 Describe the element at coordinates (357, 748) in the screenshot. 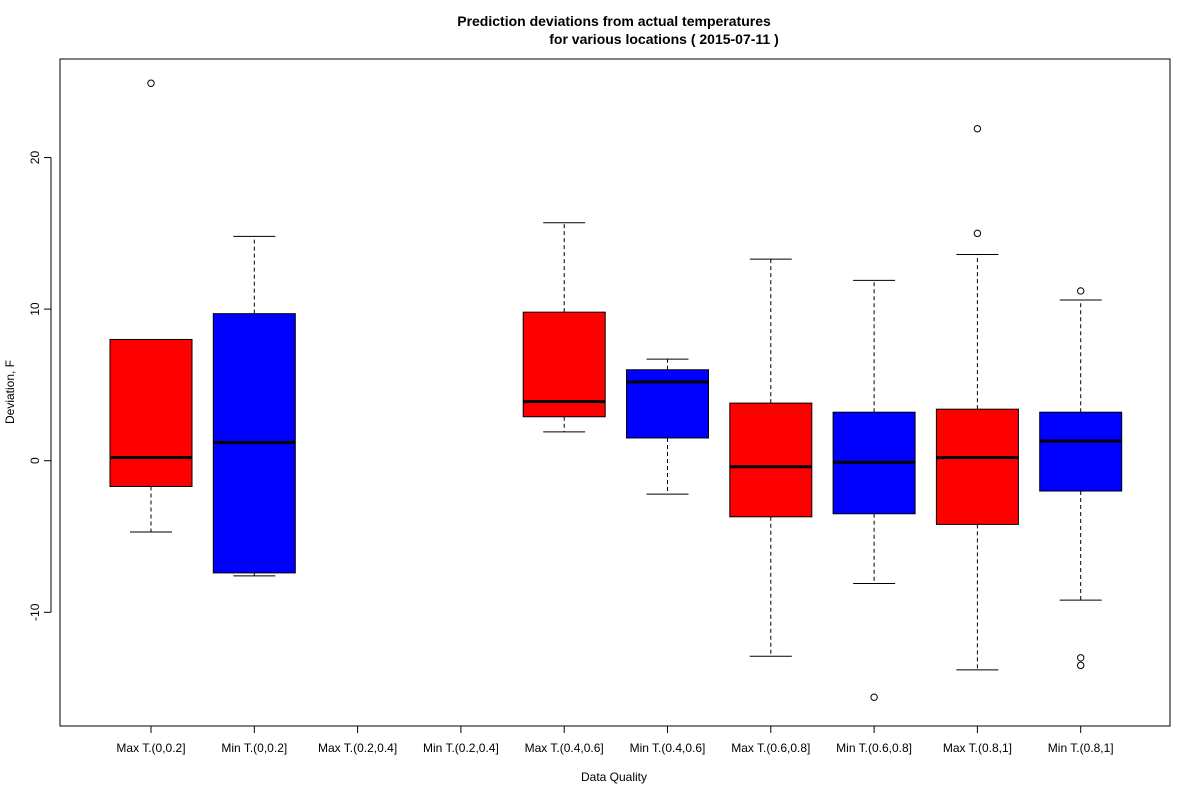

I see `x-tick-label: Max T.(0.2,0.4]` at that location.